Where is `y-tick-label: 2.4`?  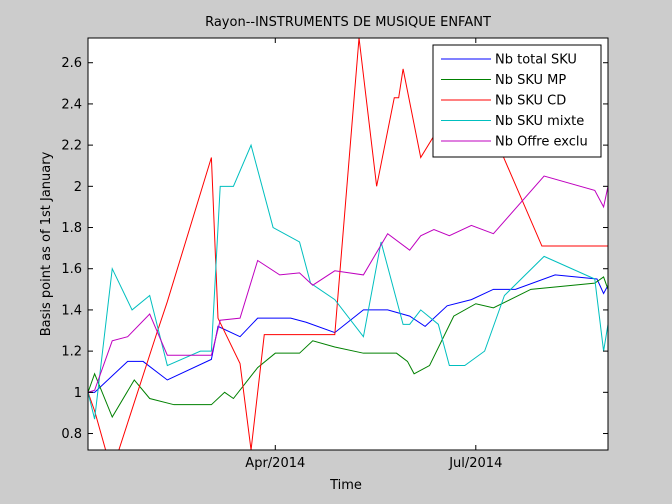
y-tick-label: 2.4 is located at coordinates (71, 104).